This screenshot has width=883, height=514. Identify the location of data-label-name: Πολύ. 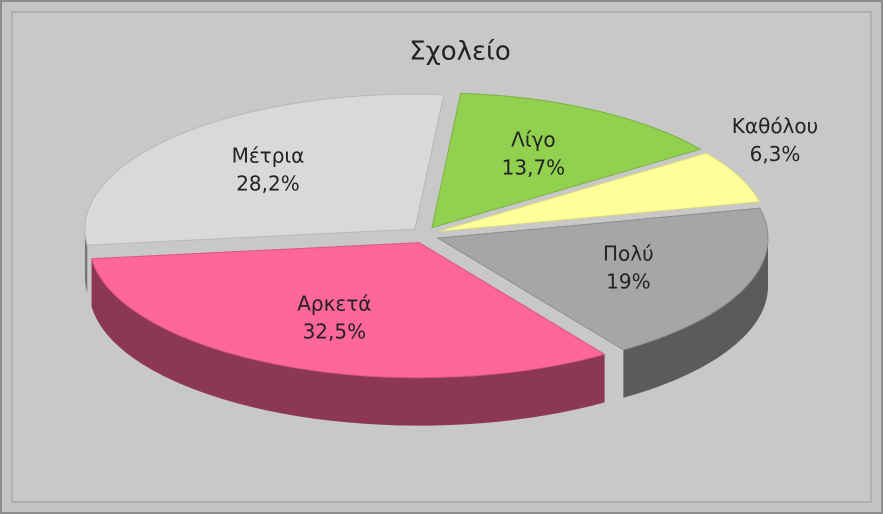
(628, 253).